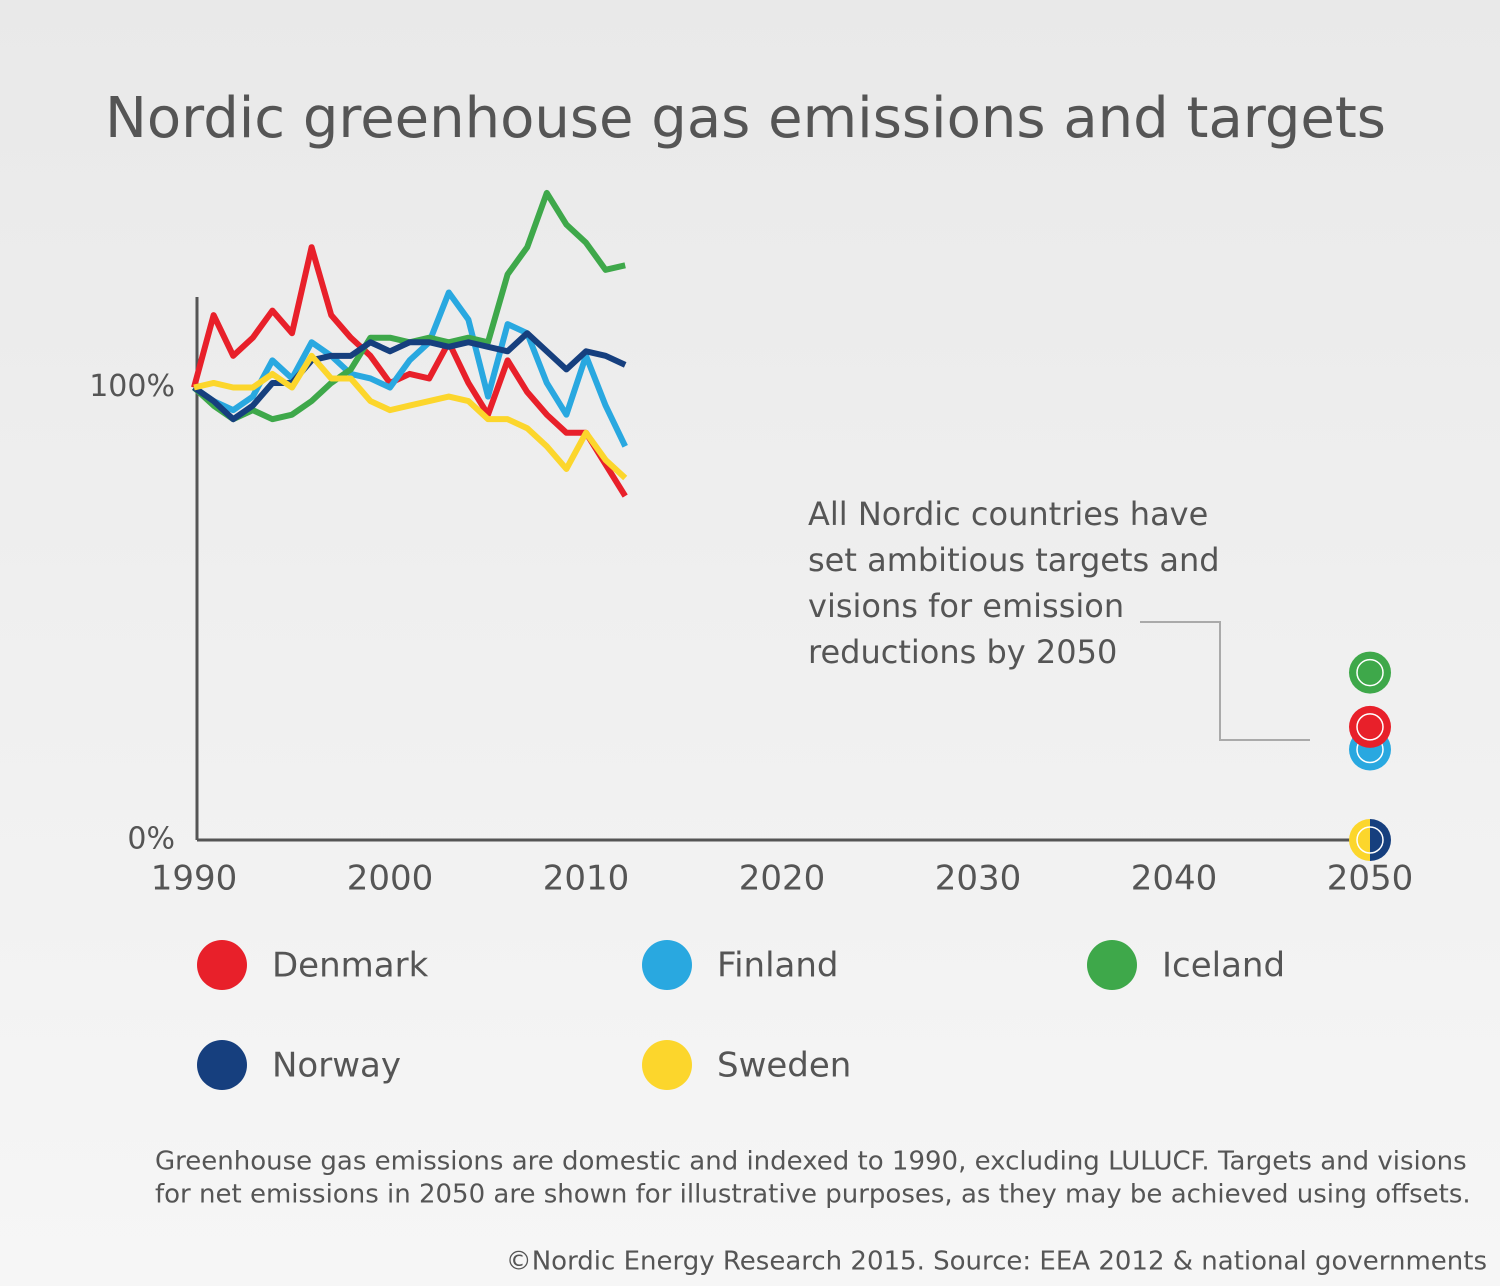  Describe the element at coordinates (586, 879) in the screenshot. I see `x-tick-label: 2010` at that location.